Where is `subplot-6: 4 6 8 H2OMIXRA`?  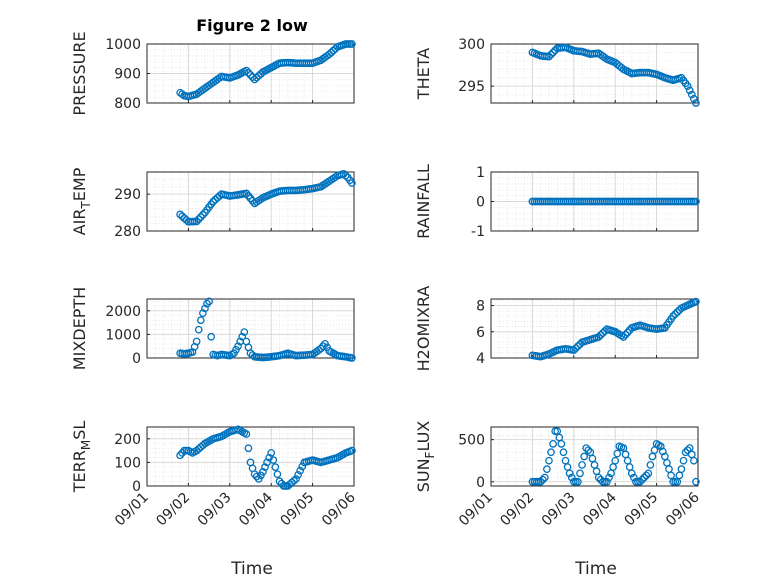 subplot-6: 4 6 8 H2OMIXRA is located at coordinates (557, 328).